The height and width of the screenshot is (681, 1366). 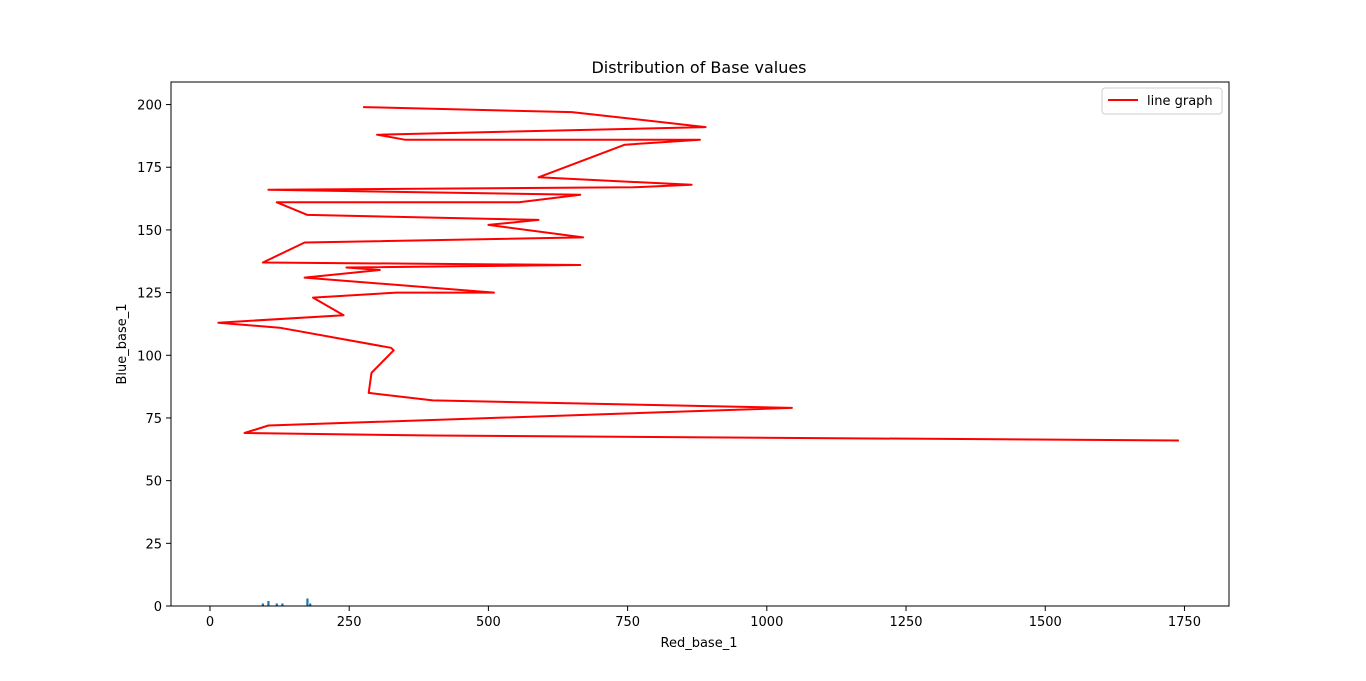 I want to click on x-tick-label: 1750, so click(x=1184, y=622).